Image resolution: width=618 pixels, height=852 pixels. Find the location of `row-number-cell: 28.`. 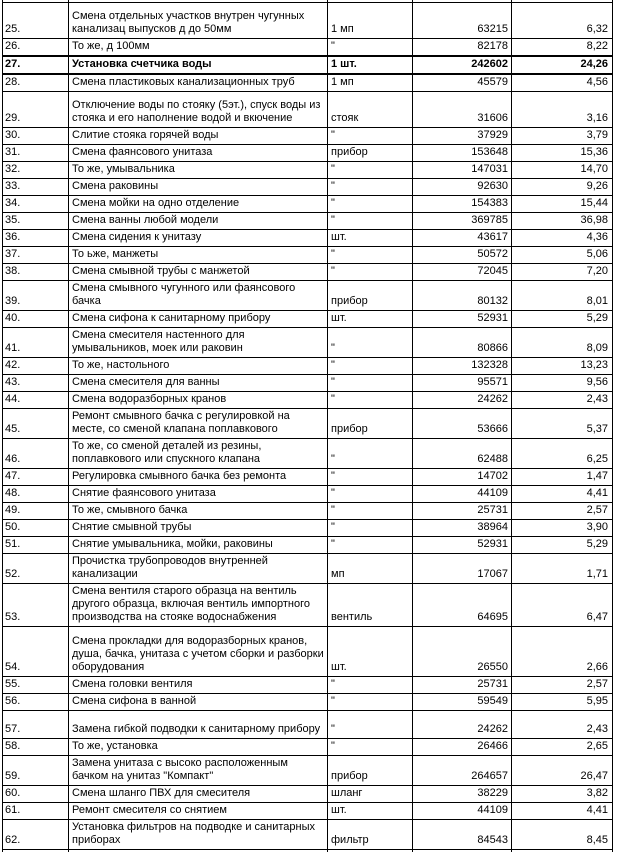

row-number-cell: 28. is located at coordinates (36, 83).